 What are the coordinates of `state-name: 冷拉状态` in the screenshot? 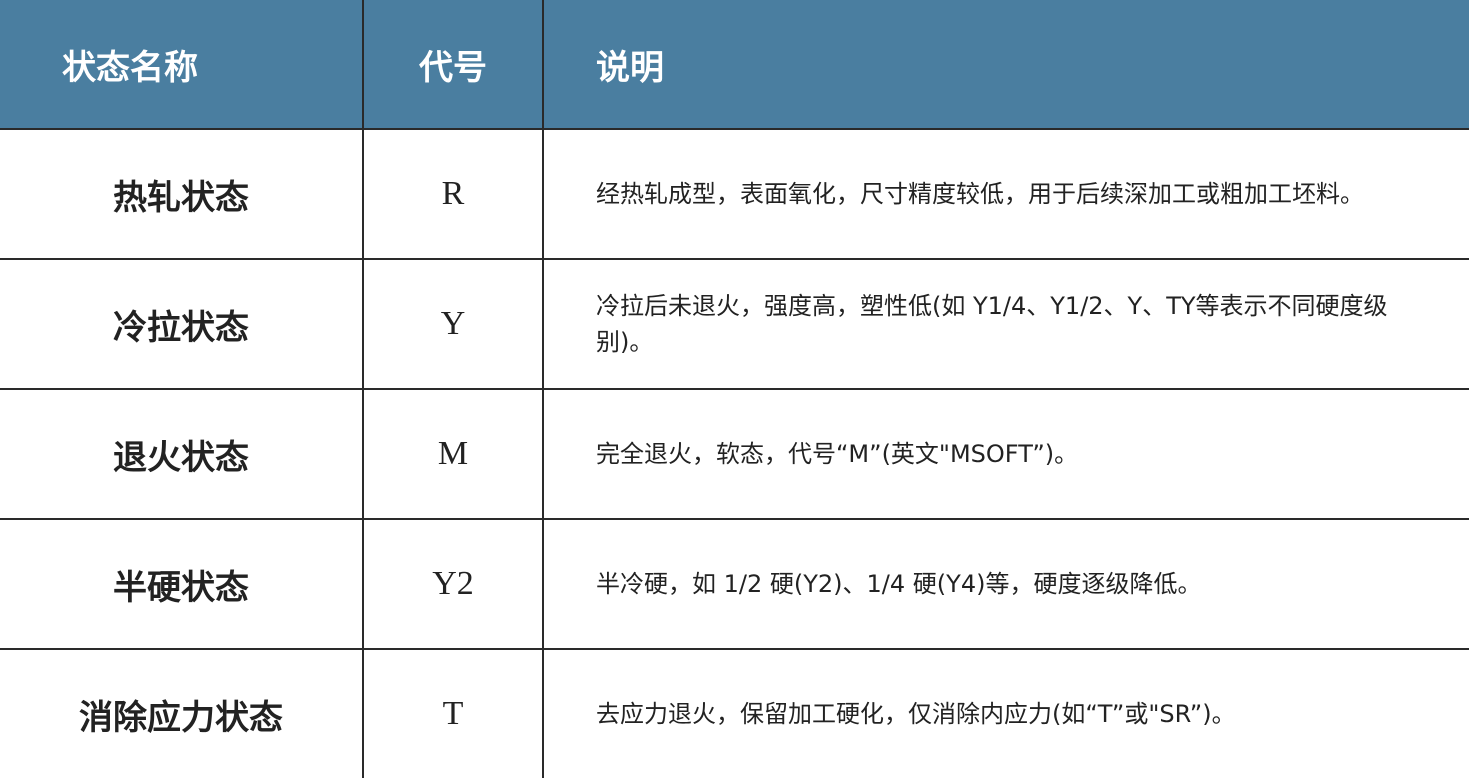 It's located at (182, 324).